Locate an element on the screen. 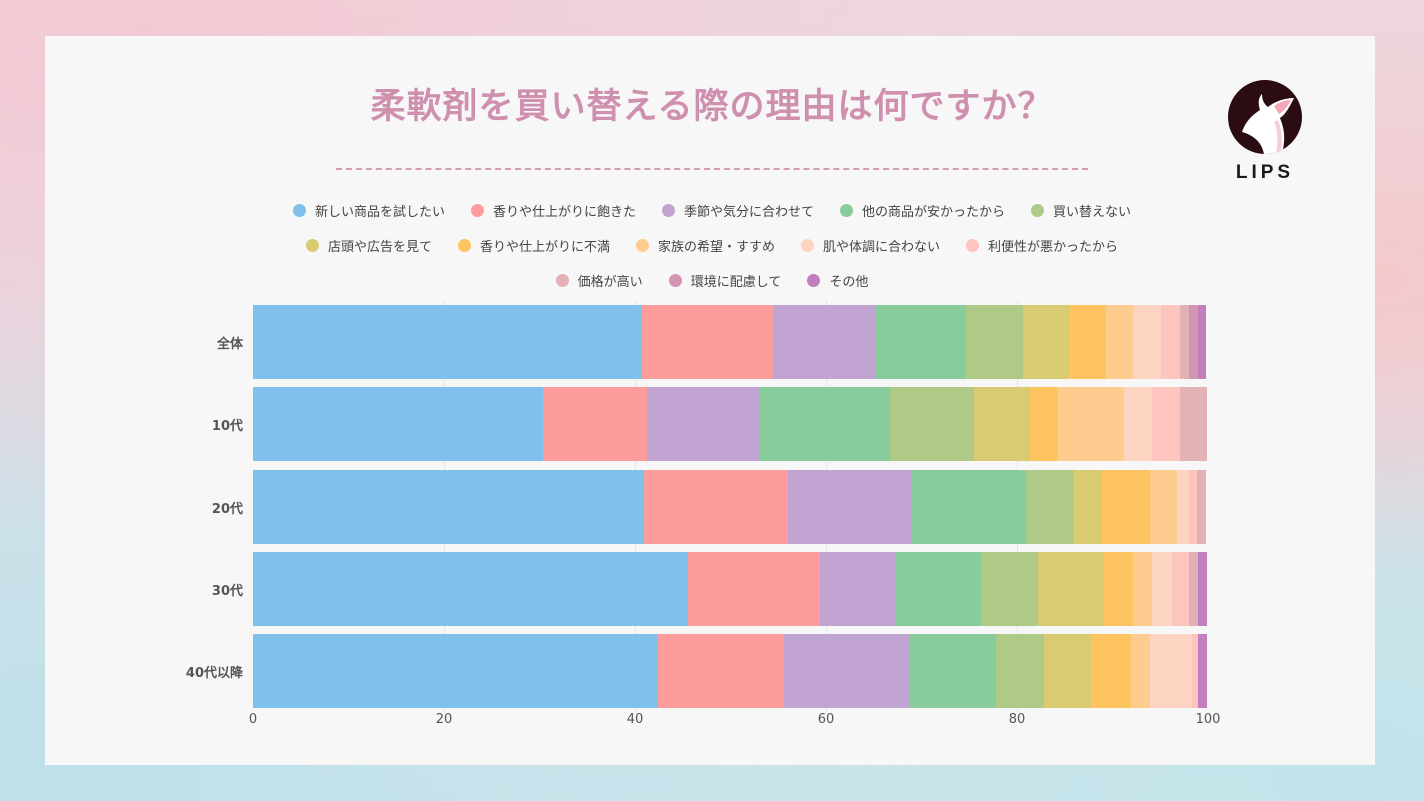  legend-label: 店頭や広告を見て is located at coordinates (379, 247).